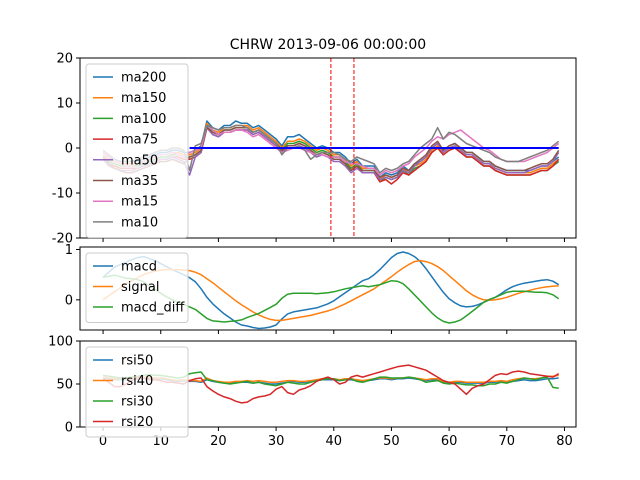 The image size is (640, 480). What do you see at coordinates (62, 194) in the screenshot?
I see `y-tick-label: -10` at bounding box center [62, 194].